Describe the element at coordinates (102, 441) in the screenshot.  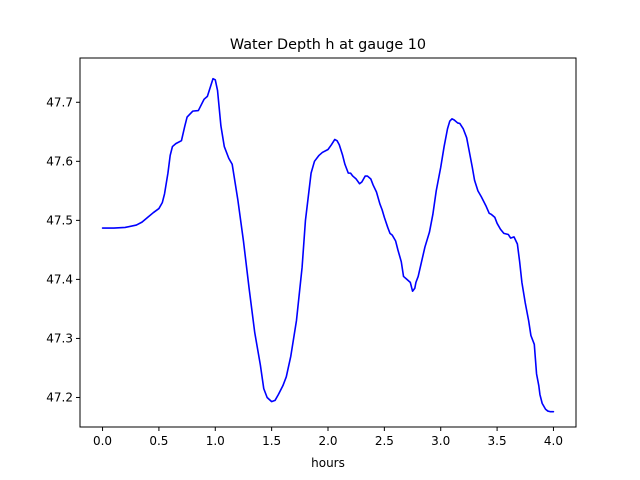
I see `x-tick-label: 0.0` at that location.